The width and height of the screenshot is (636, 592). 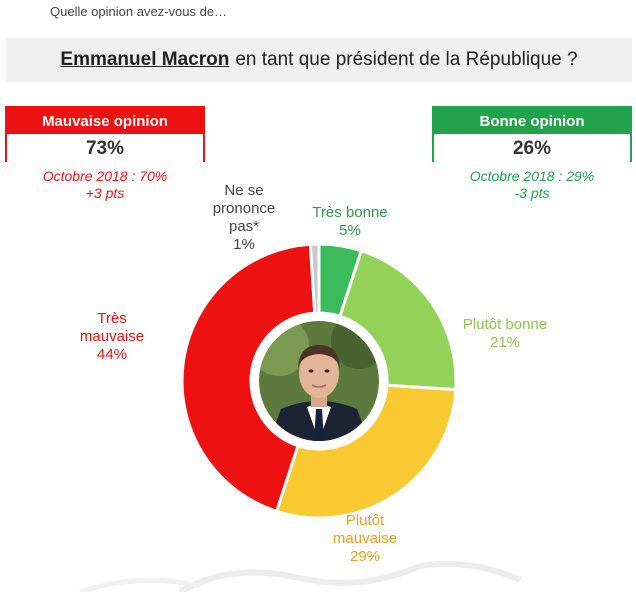 I want to click on label-tres-mauvaise: Très mauvaise 44%, so click(x=112, y=337).